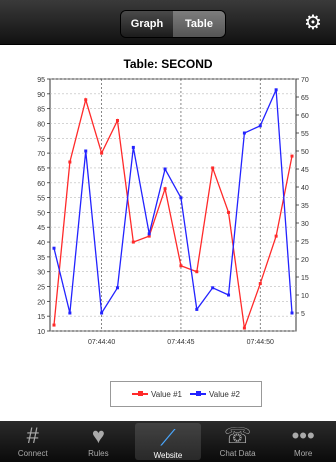  Describe the element at coordinates (305, 278) in the screenshot. I see `right-axis-tick-label: 15` at that location.